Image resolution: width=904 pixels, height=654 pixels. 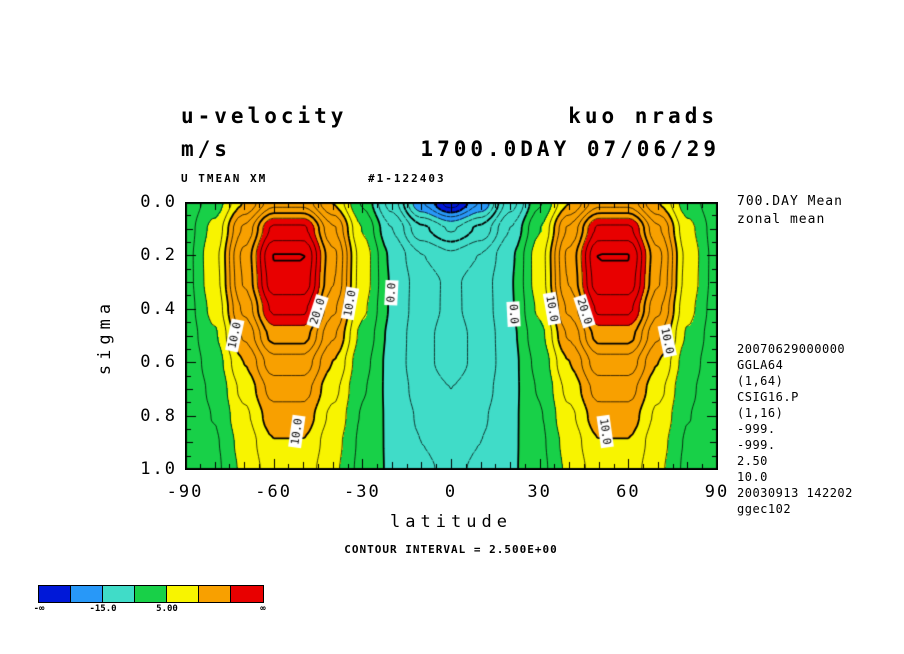 What do you see at coordinates (206, 149) in the screenshot?
I see `units-label: m/s` at bounding box center [206, 149].